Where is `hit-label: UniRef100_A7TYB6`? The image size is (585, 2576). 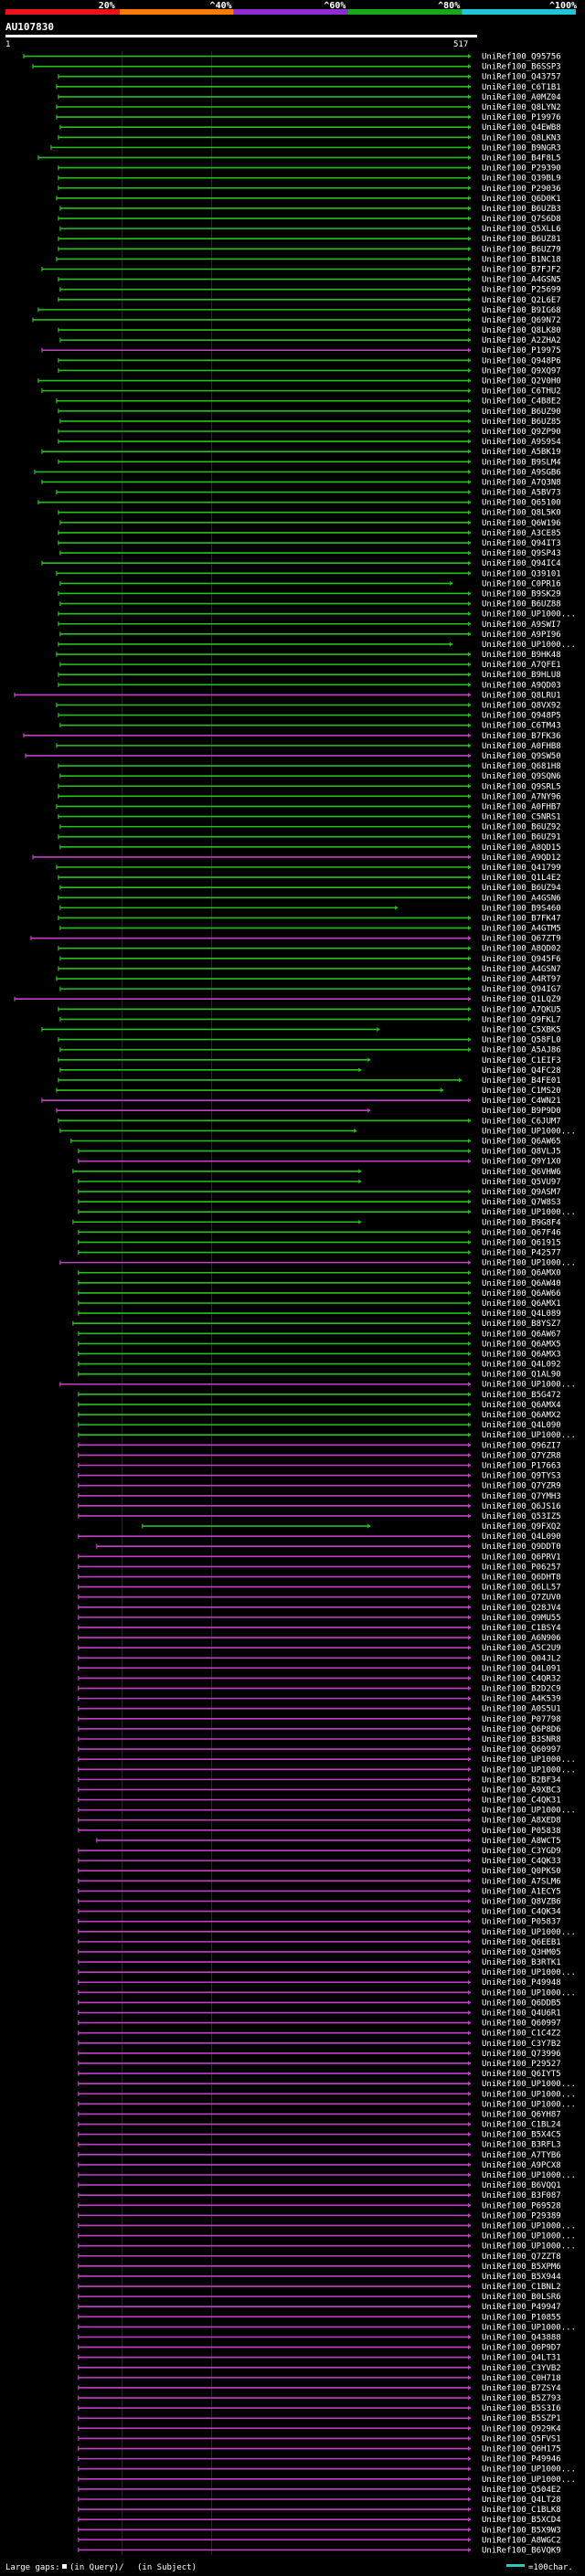 hit-label: UniRef100_A7TYB6 is located at coordinates (521, 2155).